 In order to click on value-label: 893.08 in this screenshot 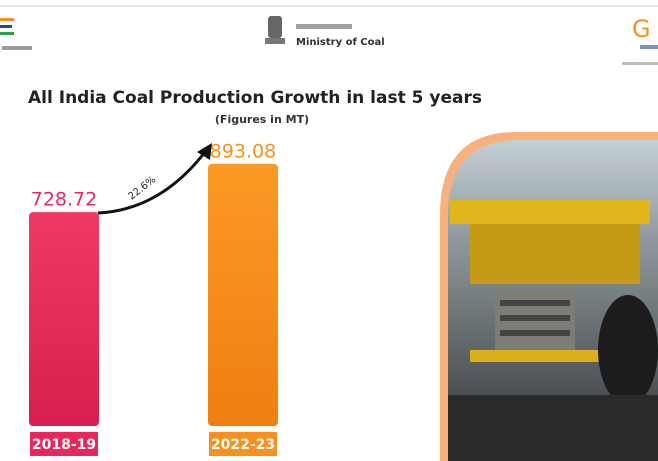, I will do `click(243, 151)`.